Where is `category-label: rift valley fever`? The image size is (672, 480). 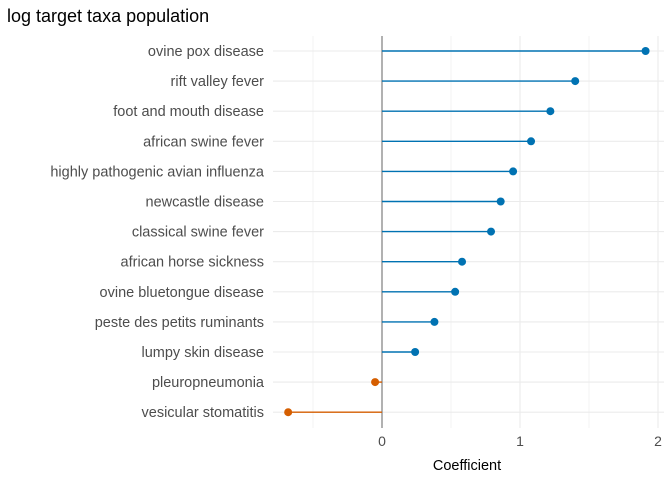
category-label: rift valley fever is located at coordinates (218, 82).